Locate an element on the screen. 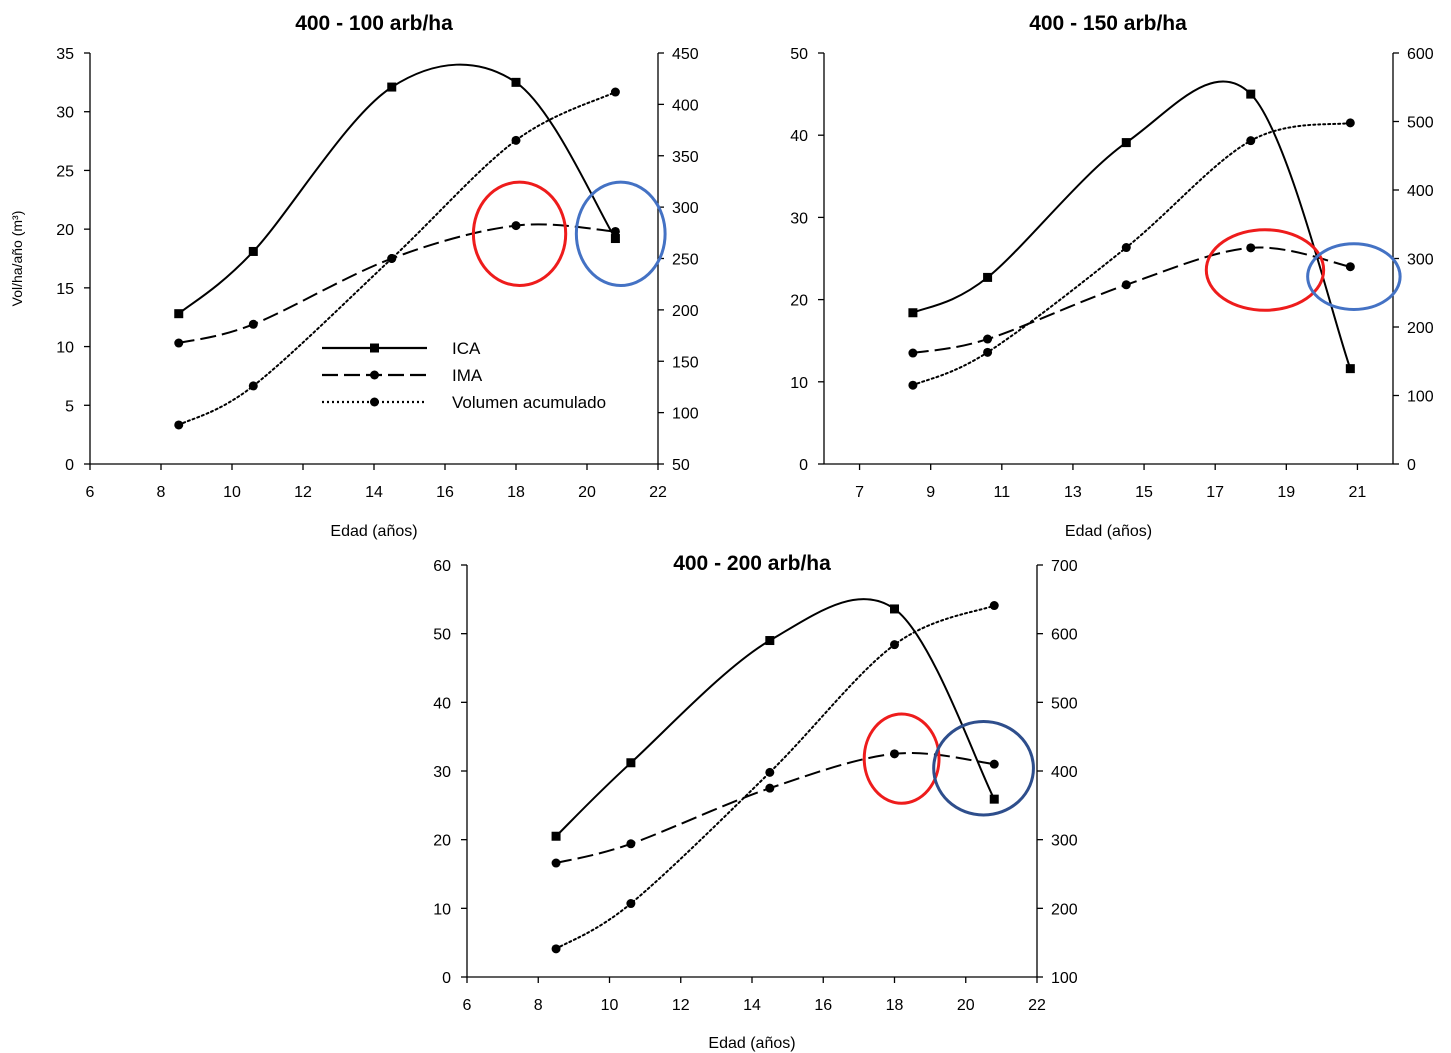 The width and height of the screenshot is (1451, 1053). chart-title: 400 - 200 arb/ha is located at coordinates (752, 563).